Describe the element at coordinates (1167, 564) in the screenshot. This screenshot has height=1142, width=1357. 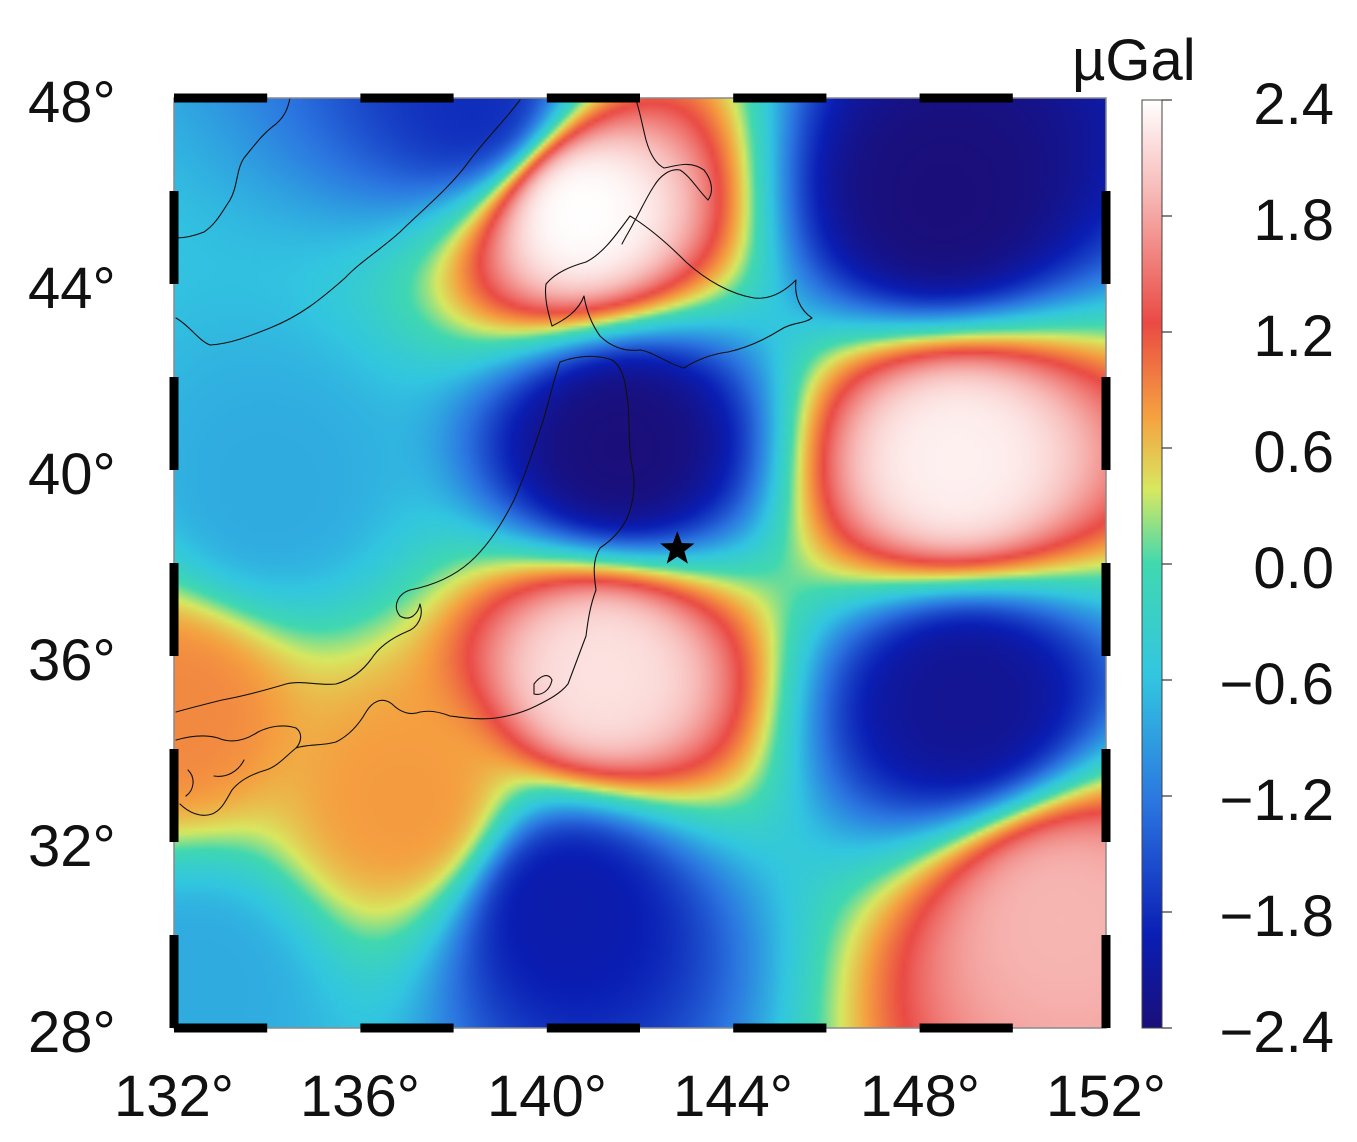
I see `colorbar-ticks` at that location.